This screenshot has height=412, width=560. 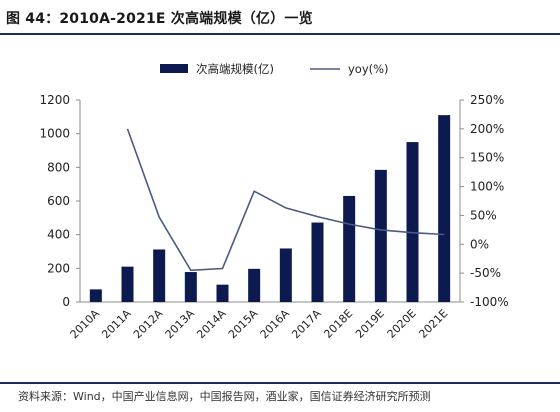 I want to click on footer-divider, so click(x=280, y=383).